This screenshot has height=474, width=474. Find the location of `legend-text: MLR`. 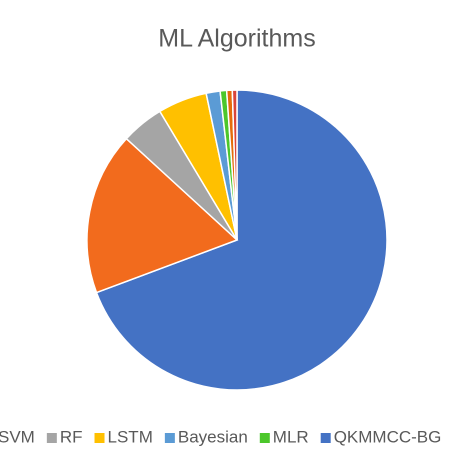

legend-text: MLR is located at coordinates (291, 436).